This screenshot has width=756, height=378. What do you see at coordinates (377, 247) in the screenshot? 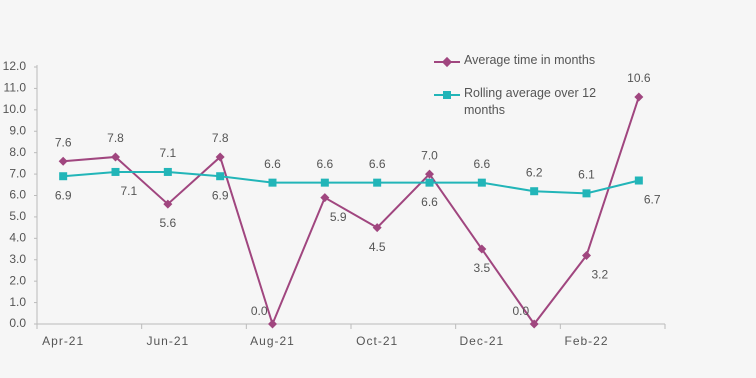
I see `data-label: 4.5` at bounding box center [377, 247].